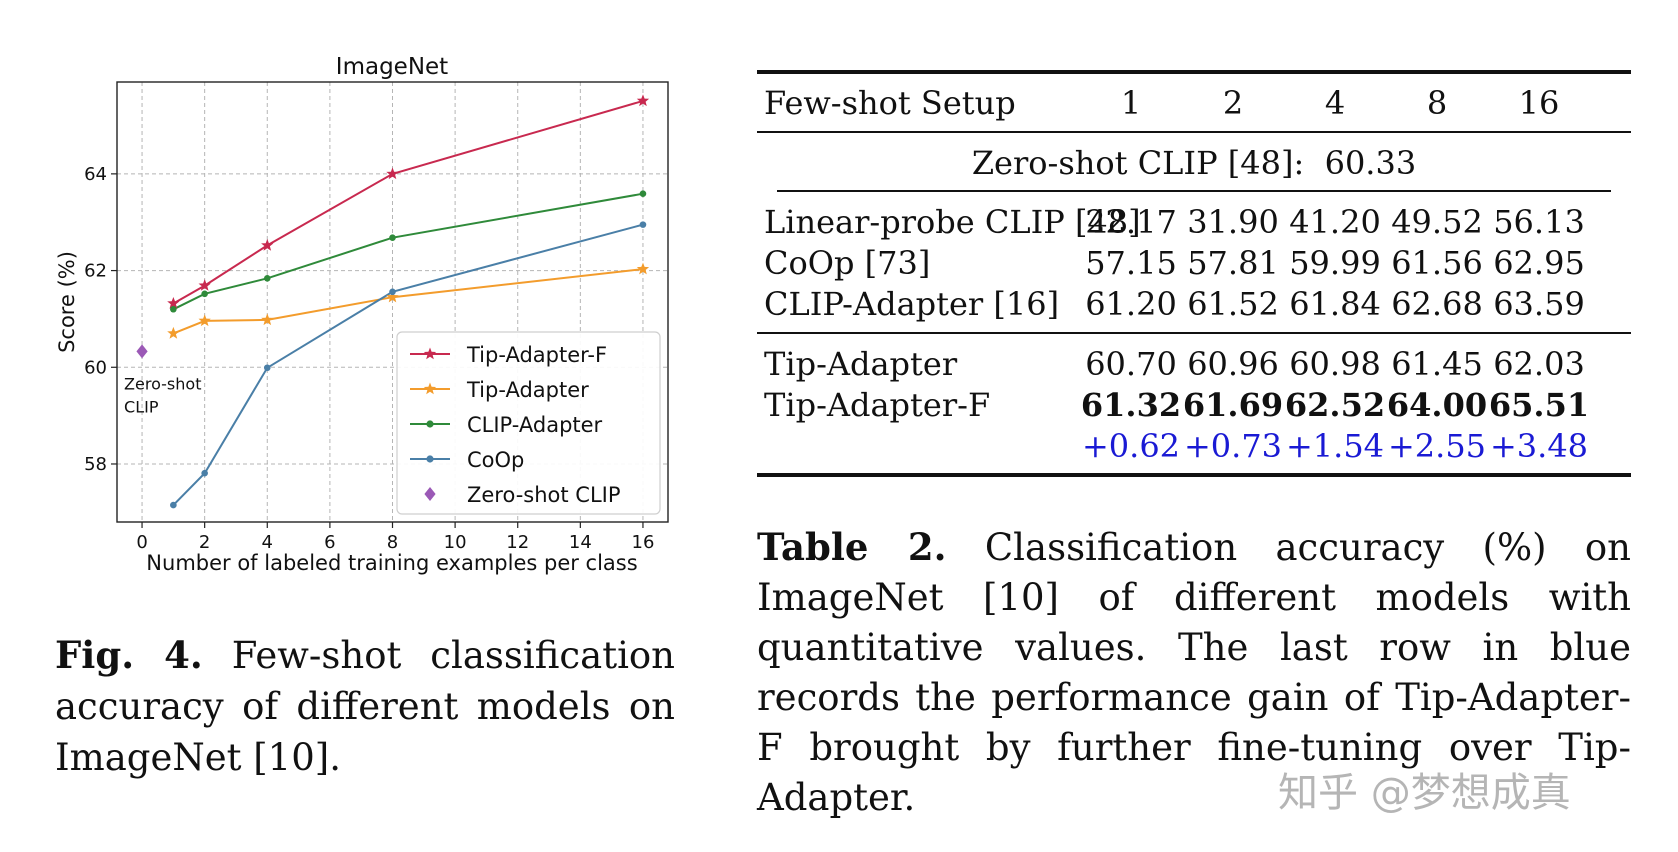  What do you see at coordinates (1335, 364) in the screenshot?
I see `row-tip-adapter-4: 60.98` at bounding box center [1335, 364].